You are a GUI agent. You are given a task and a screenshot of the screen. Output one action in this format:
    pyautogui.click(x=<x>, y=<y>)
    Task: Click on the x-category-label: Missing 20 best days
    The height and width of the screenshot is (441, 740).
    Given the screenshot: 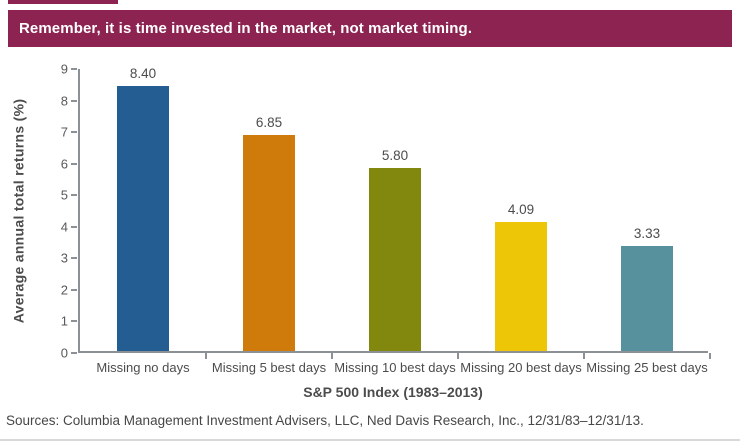 What is the action you would take?
    pyautogui.click(x=521, y=367)
    